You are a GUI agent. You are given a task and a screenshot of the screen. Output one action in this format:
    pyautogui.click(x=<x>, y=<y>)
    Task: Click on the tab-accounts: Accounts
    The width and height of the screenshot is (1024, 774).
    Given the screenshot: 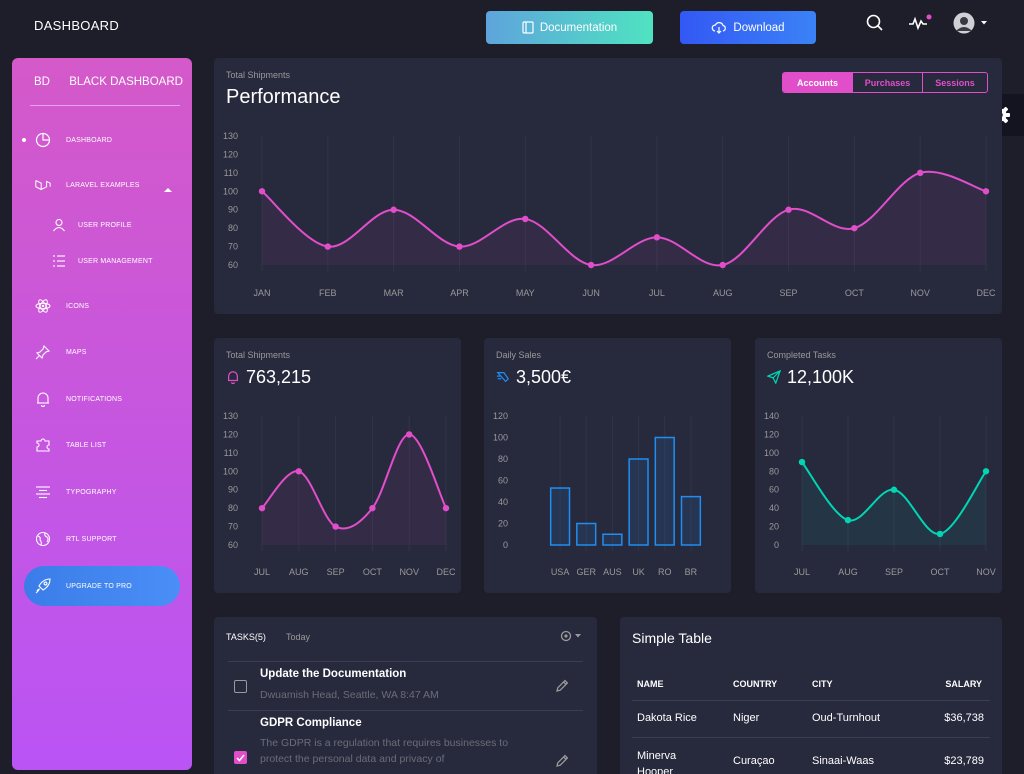 What is the action you would take?
    pyautogui.click(x=818, y=82)
    